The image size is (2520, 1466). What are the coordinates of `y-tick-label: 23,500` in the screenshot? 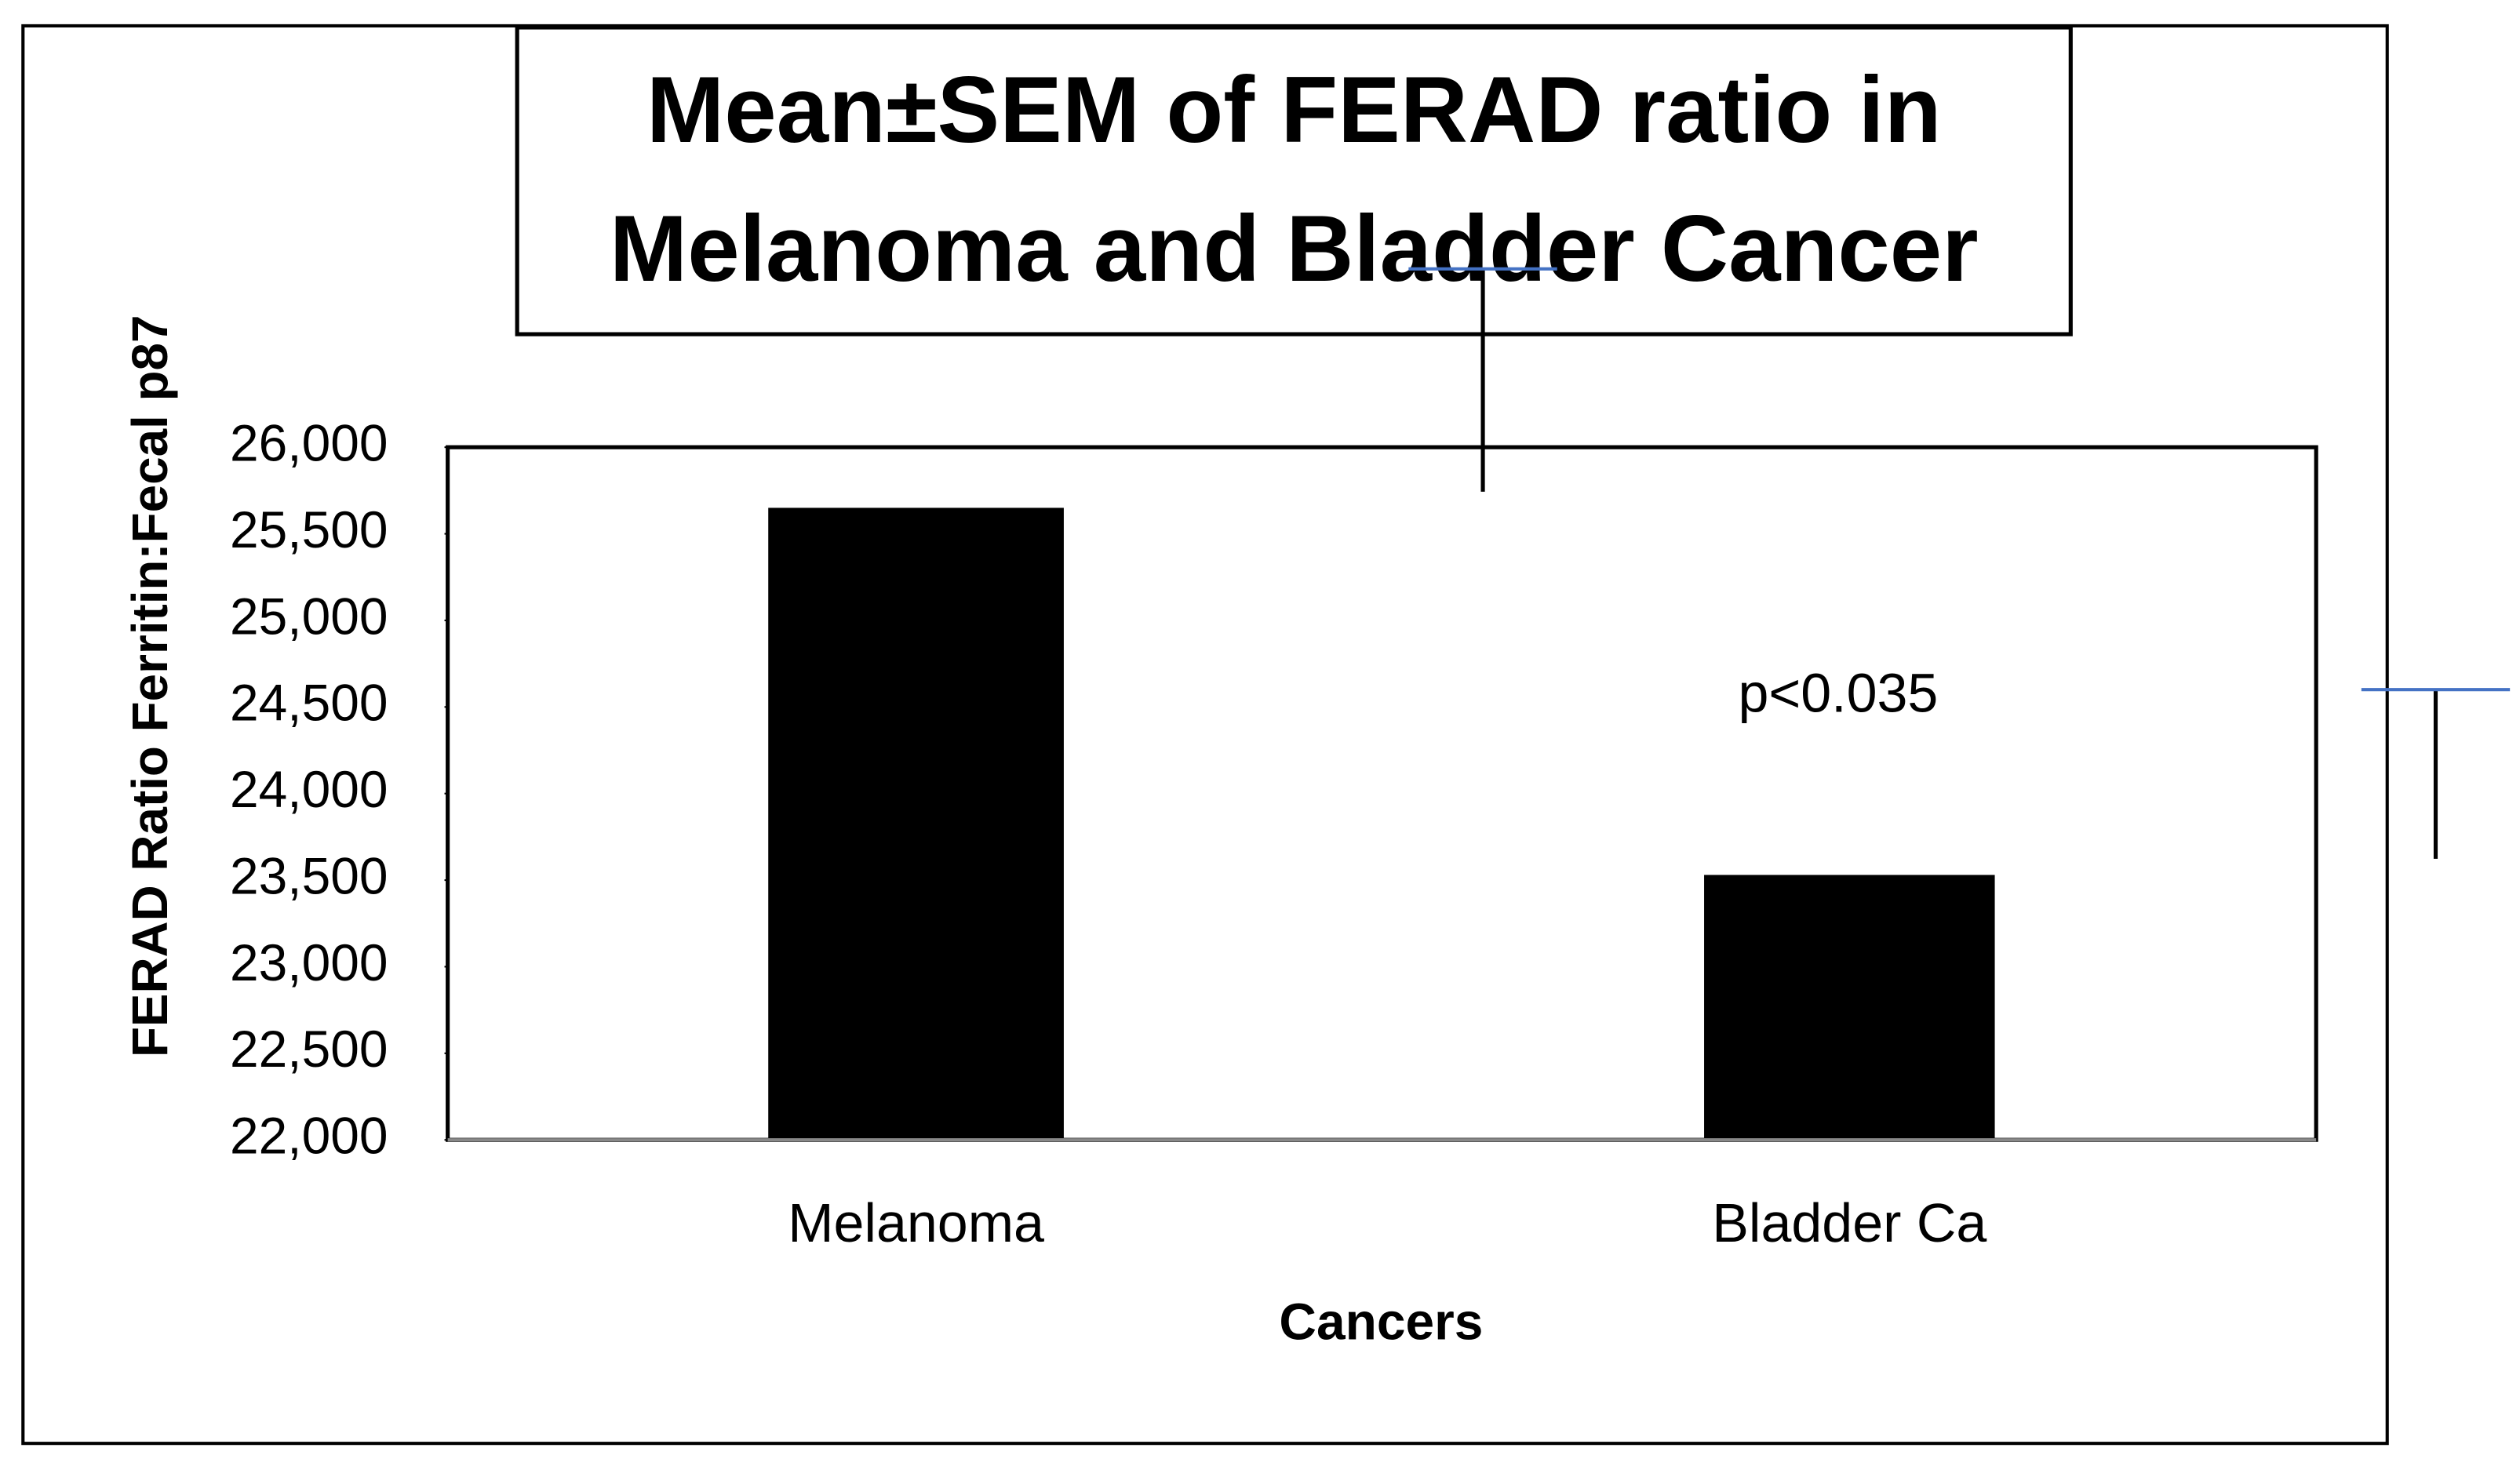 It's located at (309, 875).